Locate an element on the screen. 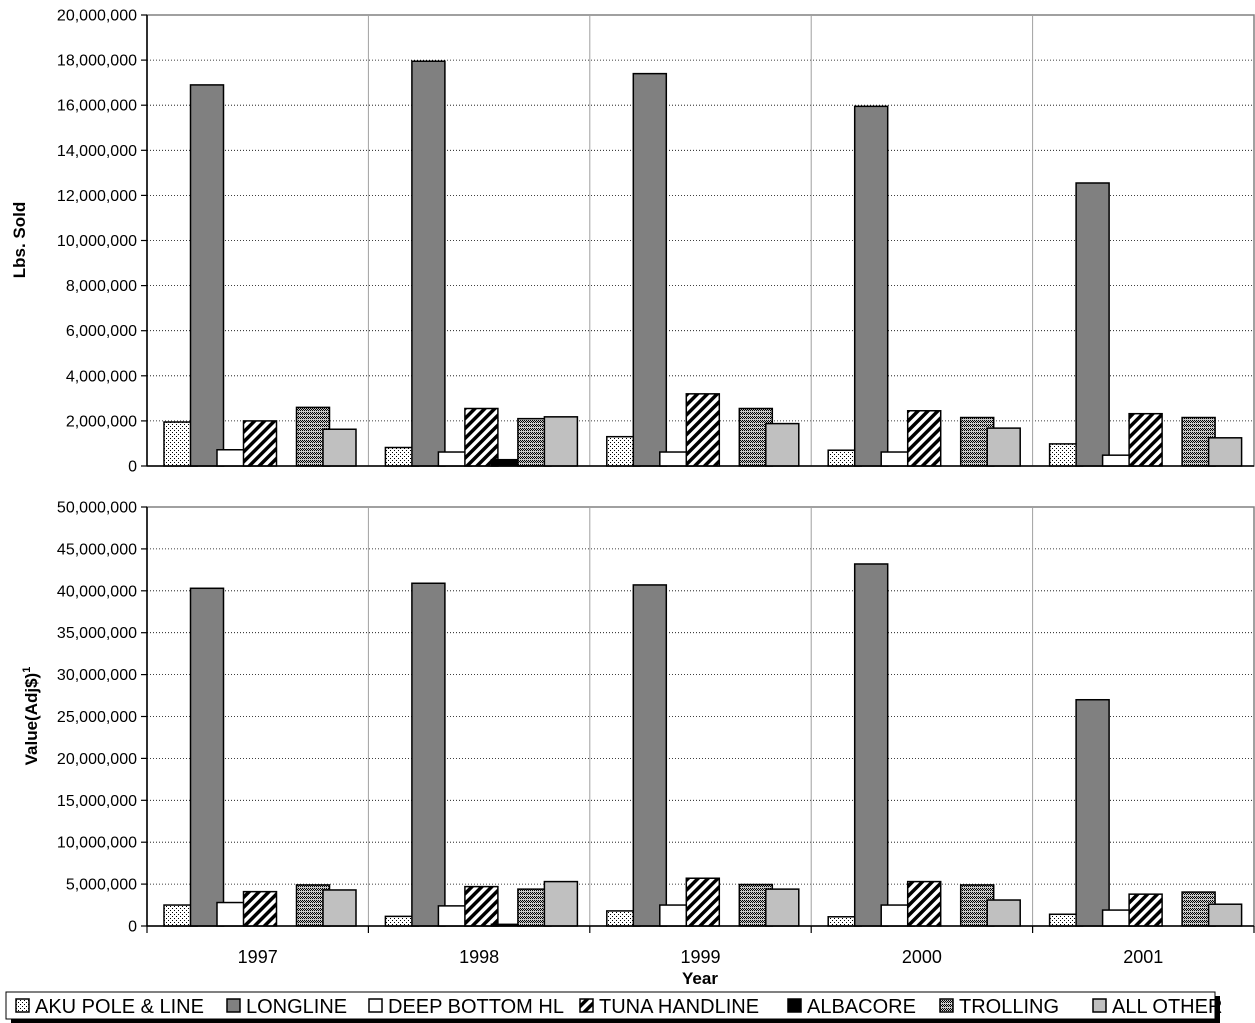 The height and width of the screenshot is (1023, 1255). value-x-tick-labels: 1997 1998 1999 2000 2001 is located at coordinates (701, 957).